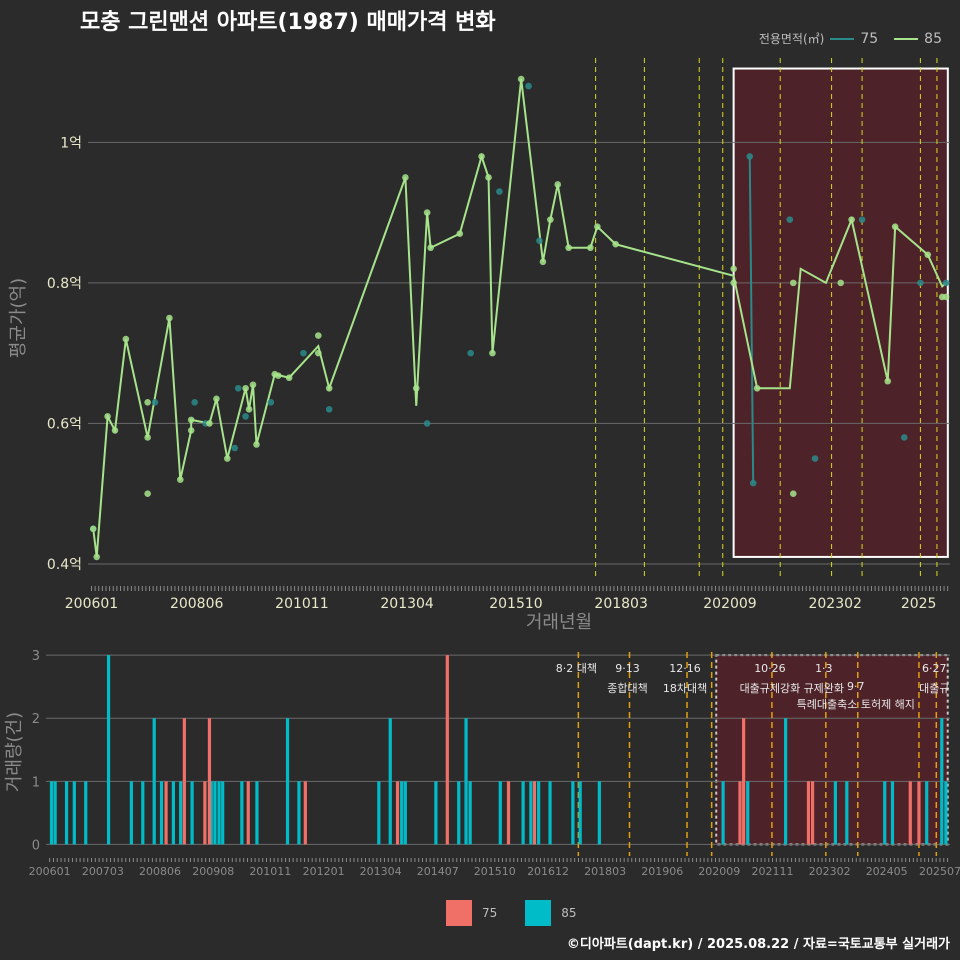  What do you see at coordinates (103, 871) in the screenshot?
I see `x-tick-label-bottom: 200703` at bounding box center [103, 871].